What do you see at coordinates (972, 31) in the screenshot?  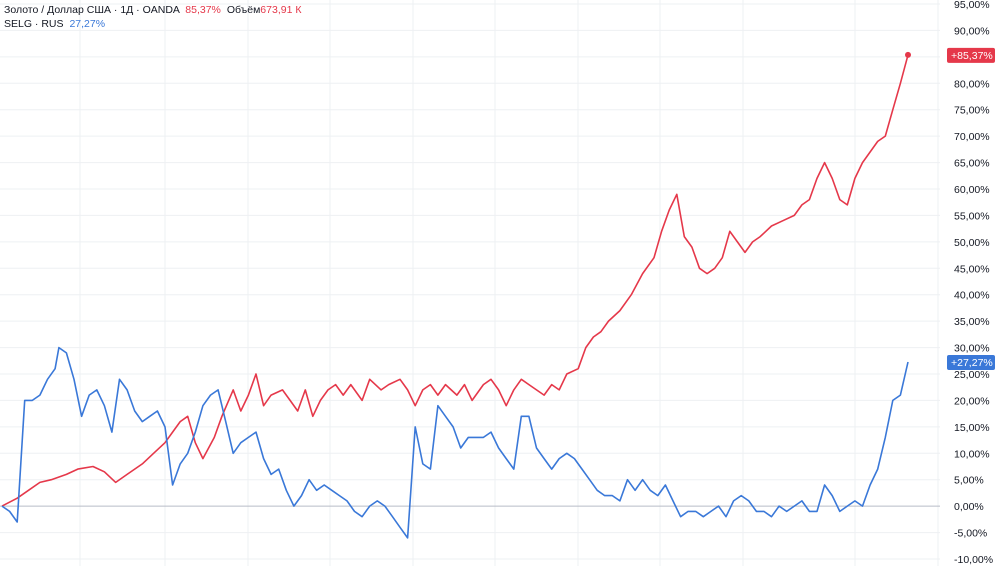 I see `y-tick-label: 90,00%` at bounding box center [972, 31].